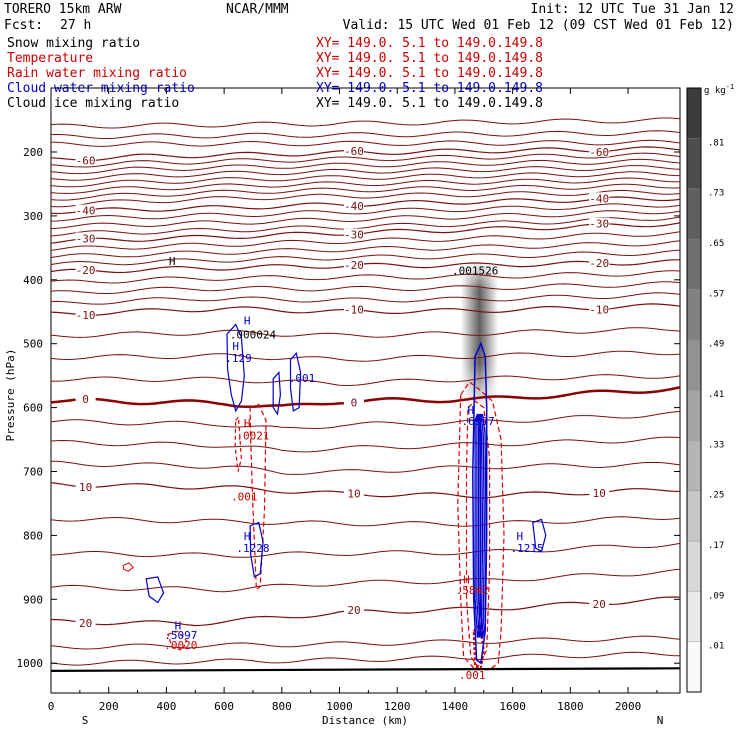 The height and width of the screenshot is (740, 740). I want to click on y-axis-label: Pressure (hPa), so click(10, 395).